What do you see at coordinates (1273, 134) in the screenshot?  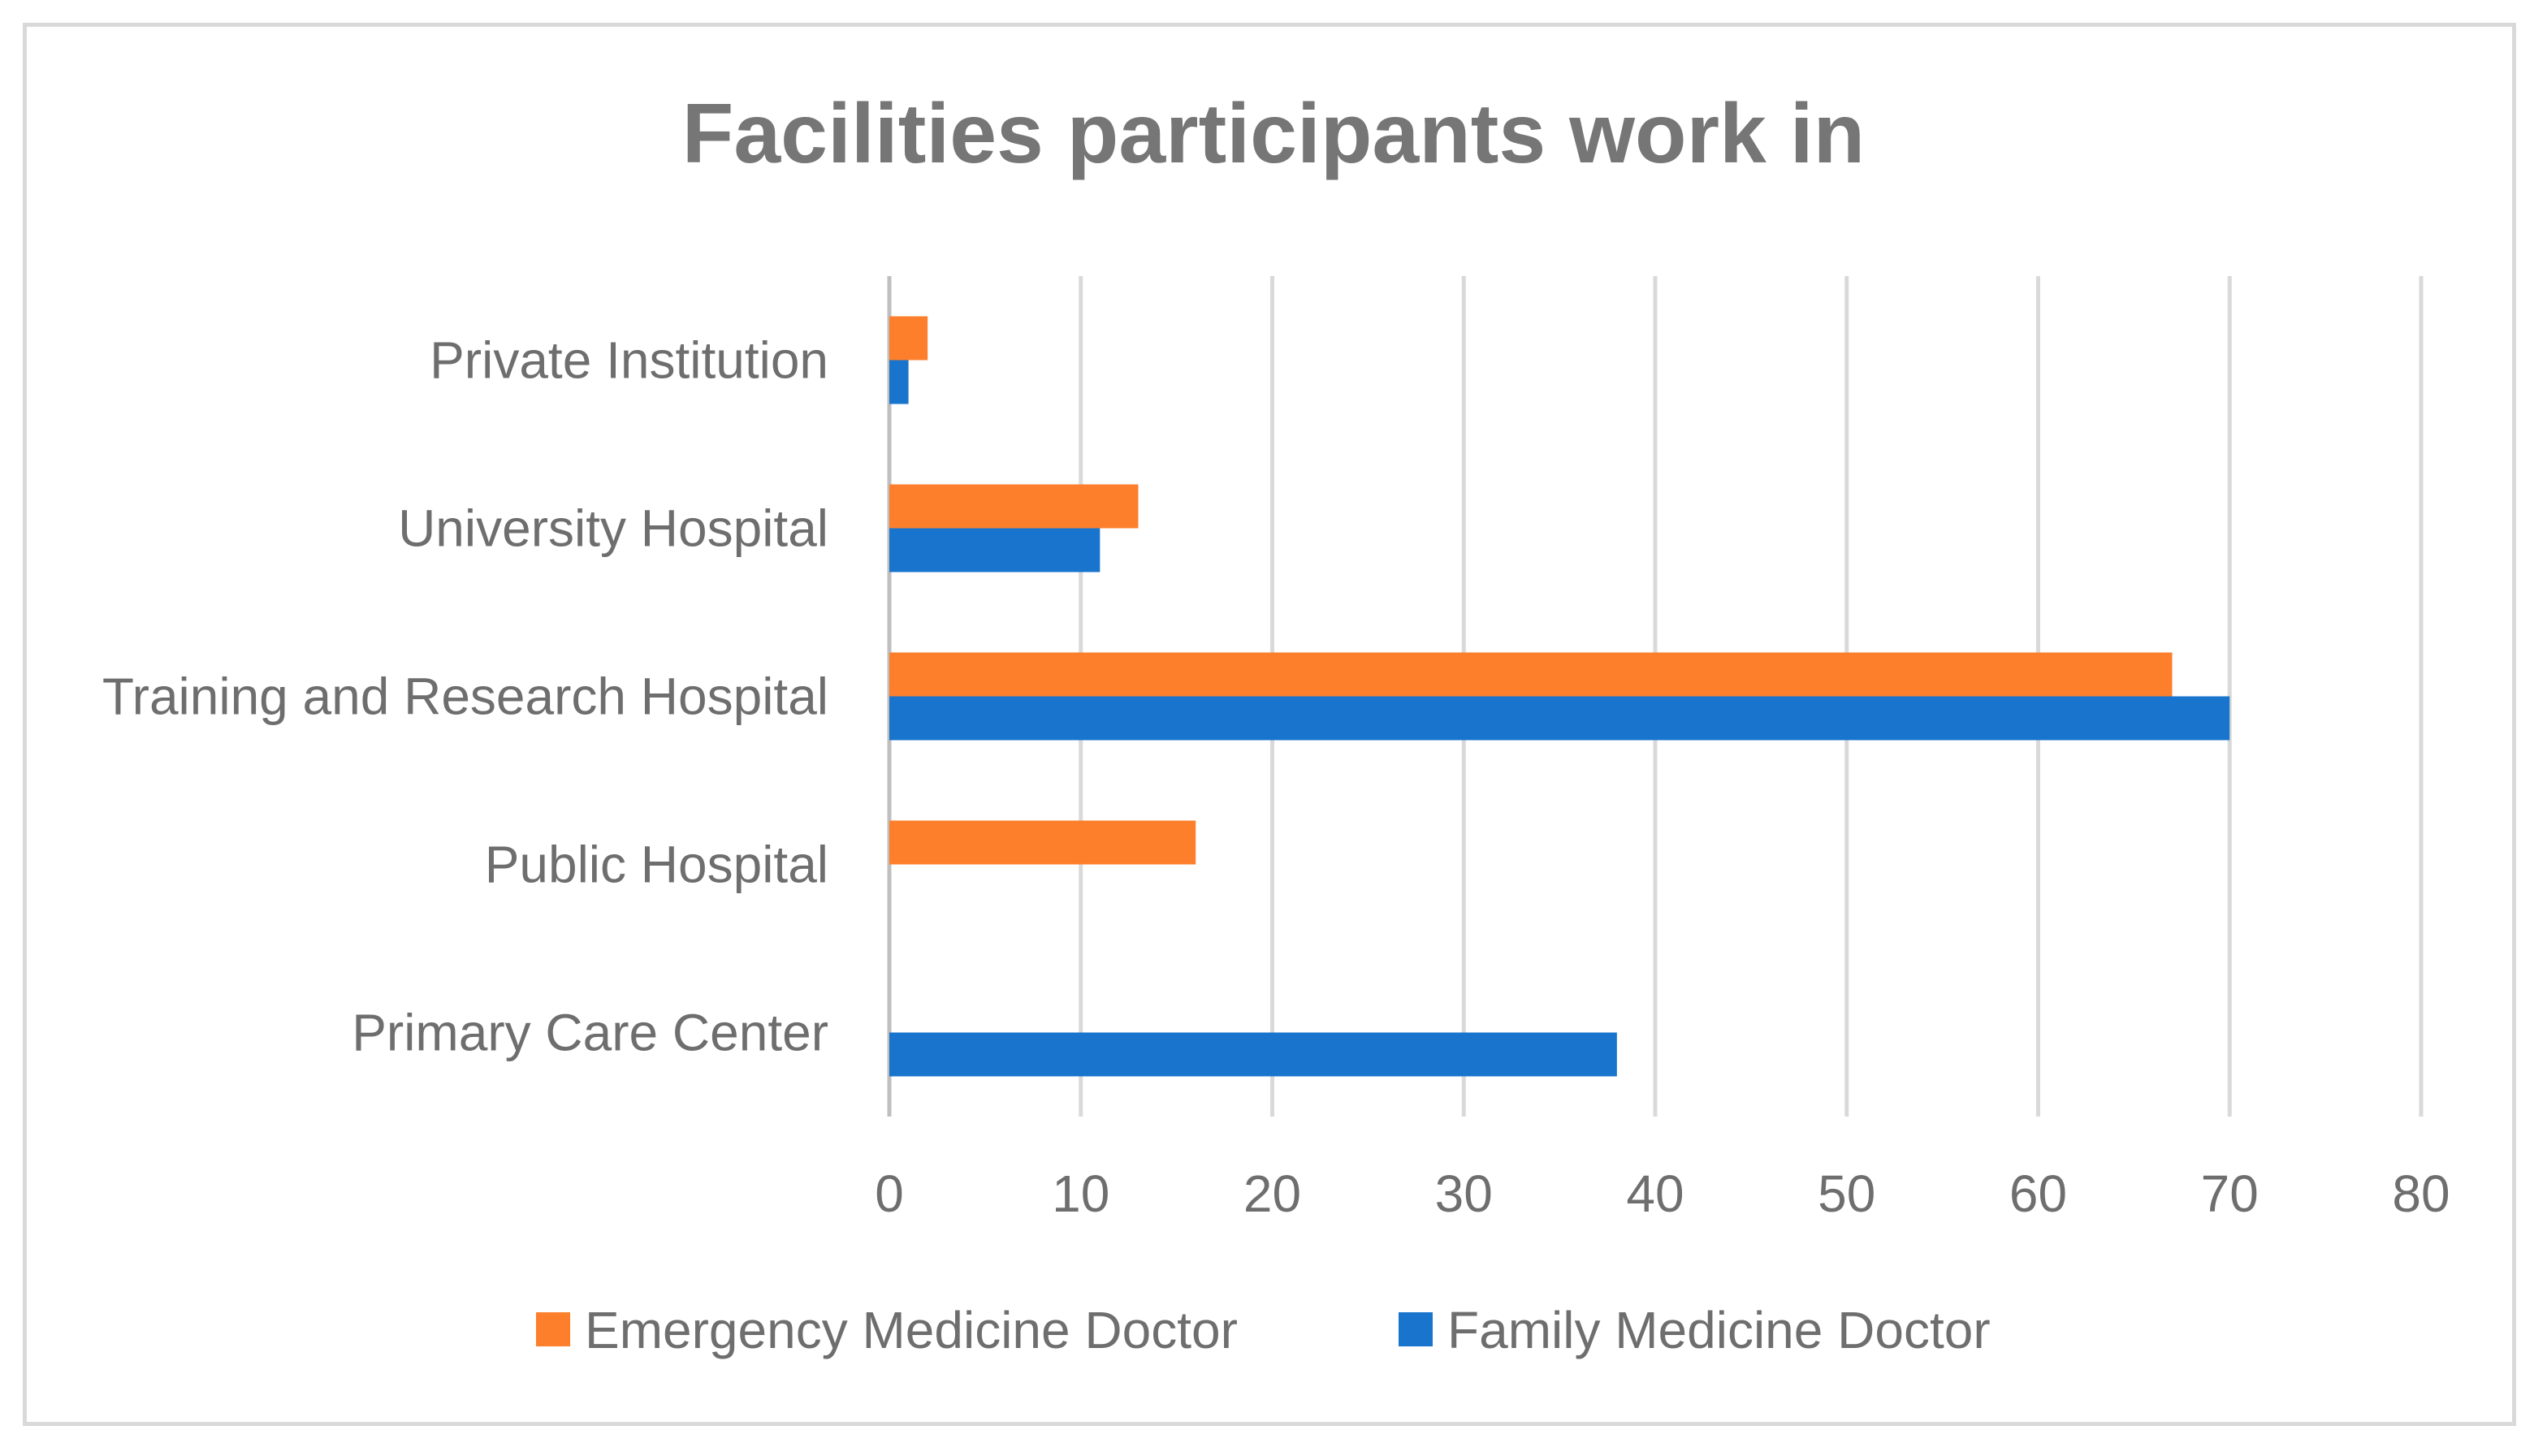 I see `chart-title: Facilities participants work in` at bounding box center [1273, 134].